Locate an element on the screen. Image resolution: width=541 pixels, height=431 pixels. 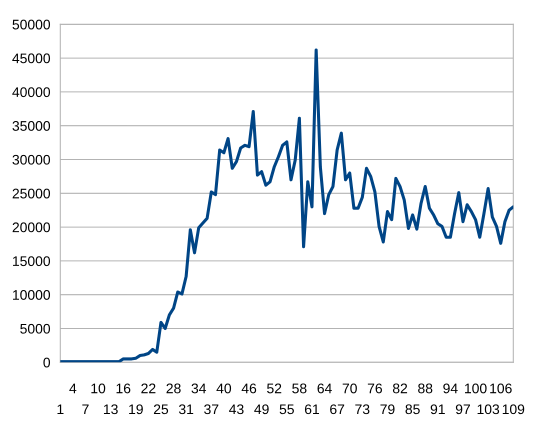
x-tick-label: 49 is located at coordinates (261, 409).